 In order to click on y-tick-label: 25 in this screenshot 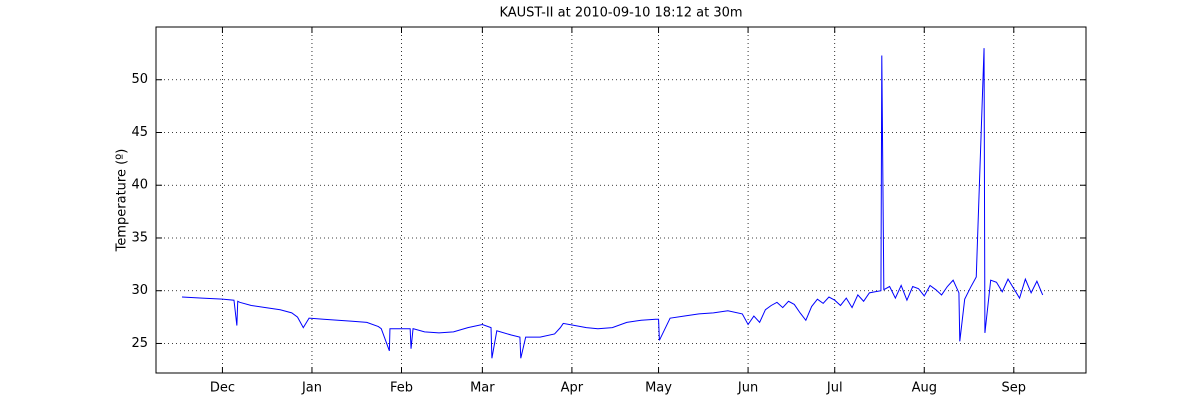, I will do `click(139, 343)`.